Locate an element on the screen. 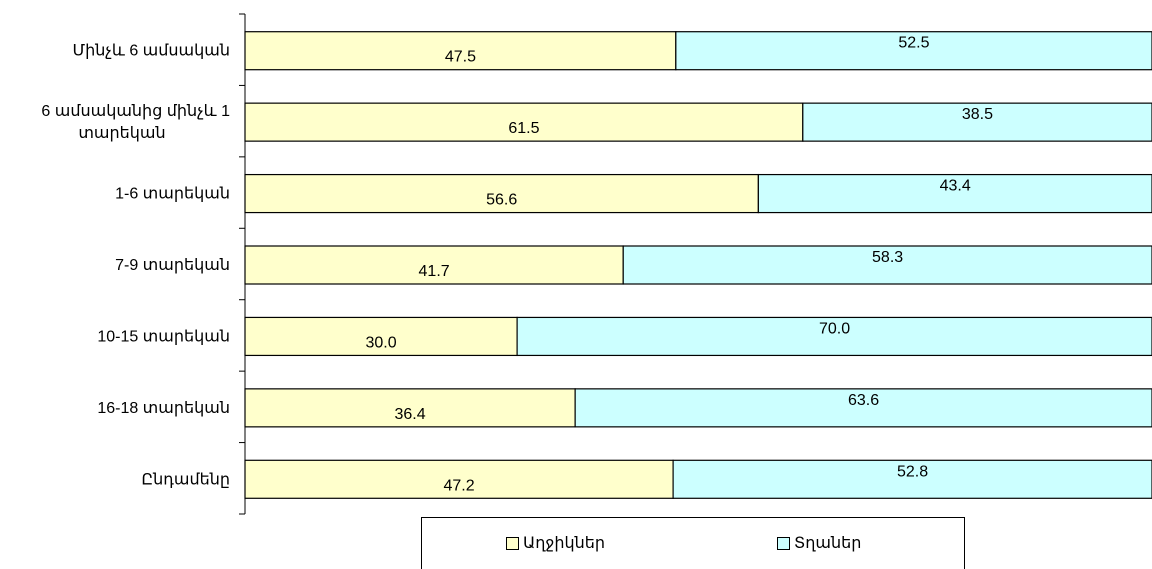 This screenshot has height=569, width=1152. legend-item-boys: Տղաներ is located at coordinates (819, 543).